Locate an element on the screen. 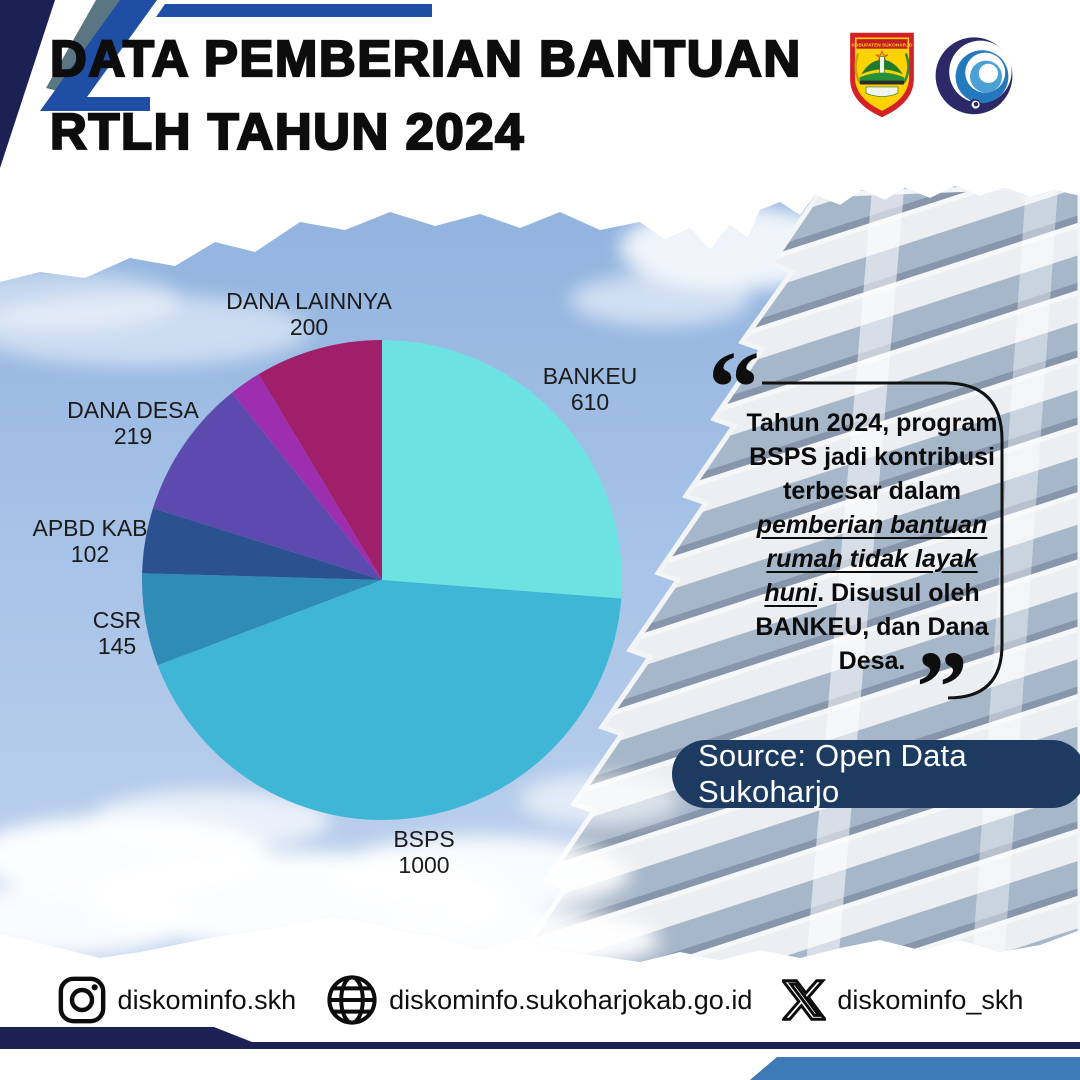 This screenshot has height=1080, width=1080. quote-plain-text: Tahun 2024, program is located at coordinates (872, 423).